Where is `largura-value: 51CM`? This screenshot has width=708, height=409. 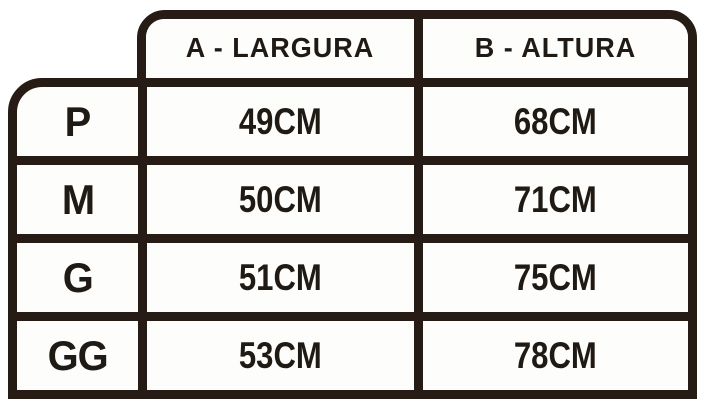 largura-value: 51CM is located at coordinates (280, 277).